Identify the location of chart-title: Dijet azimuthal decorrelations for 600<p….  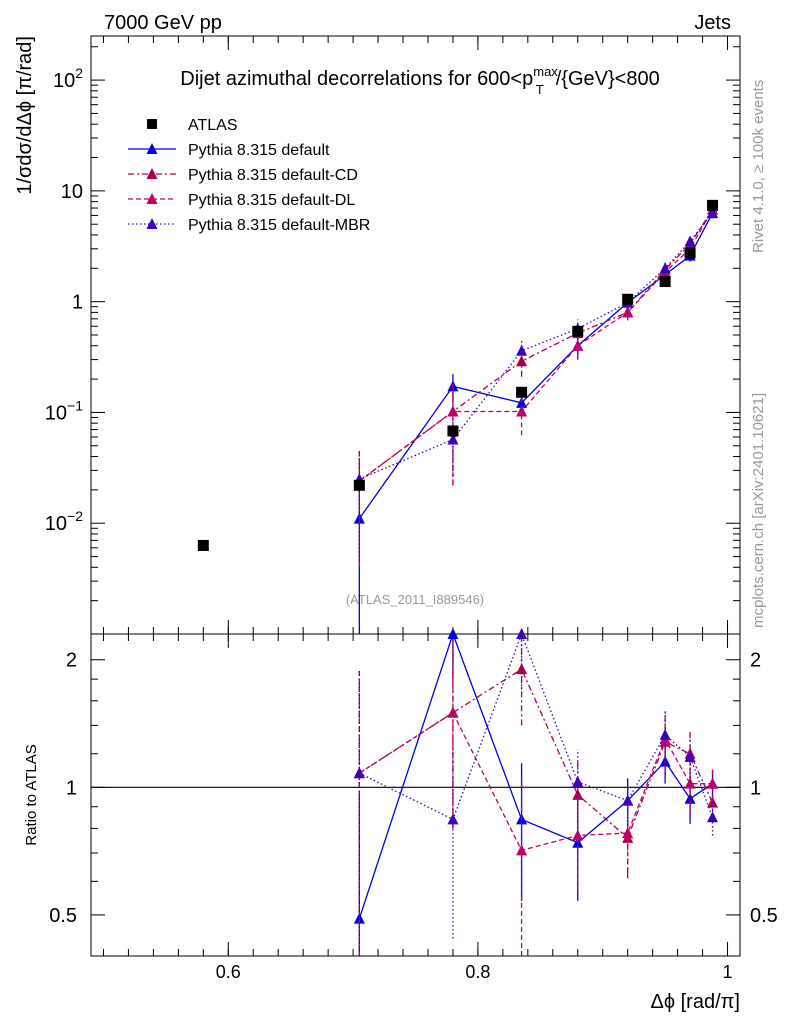
(419, 80).